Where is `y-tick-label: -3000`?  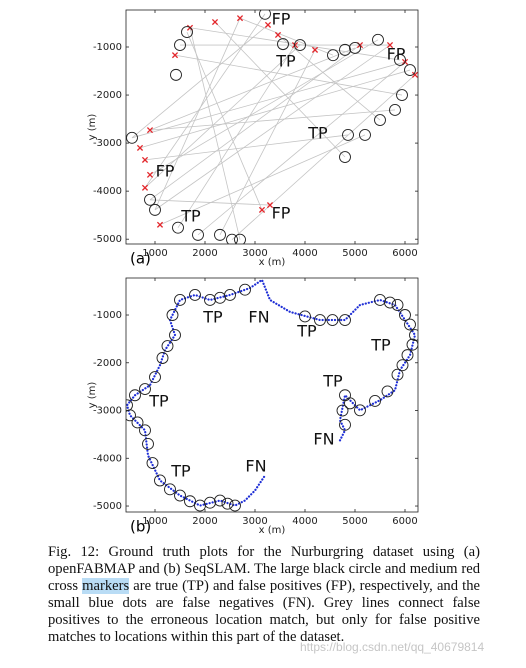 y-tick-label: -3000 is located at coordinates (107, 143).